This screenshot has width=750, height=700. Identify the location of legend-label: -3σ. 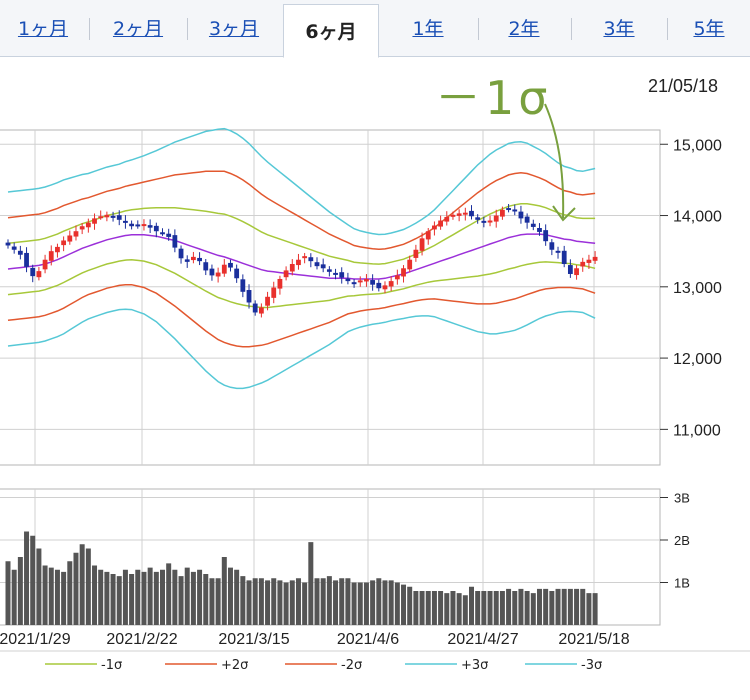
(591, 665).